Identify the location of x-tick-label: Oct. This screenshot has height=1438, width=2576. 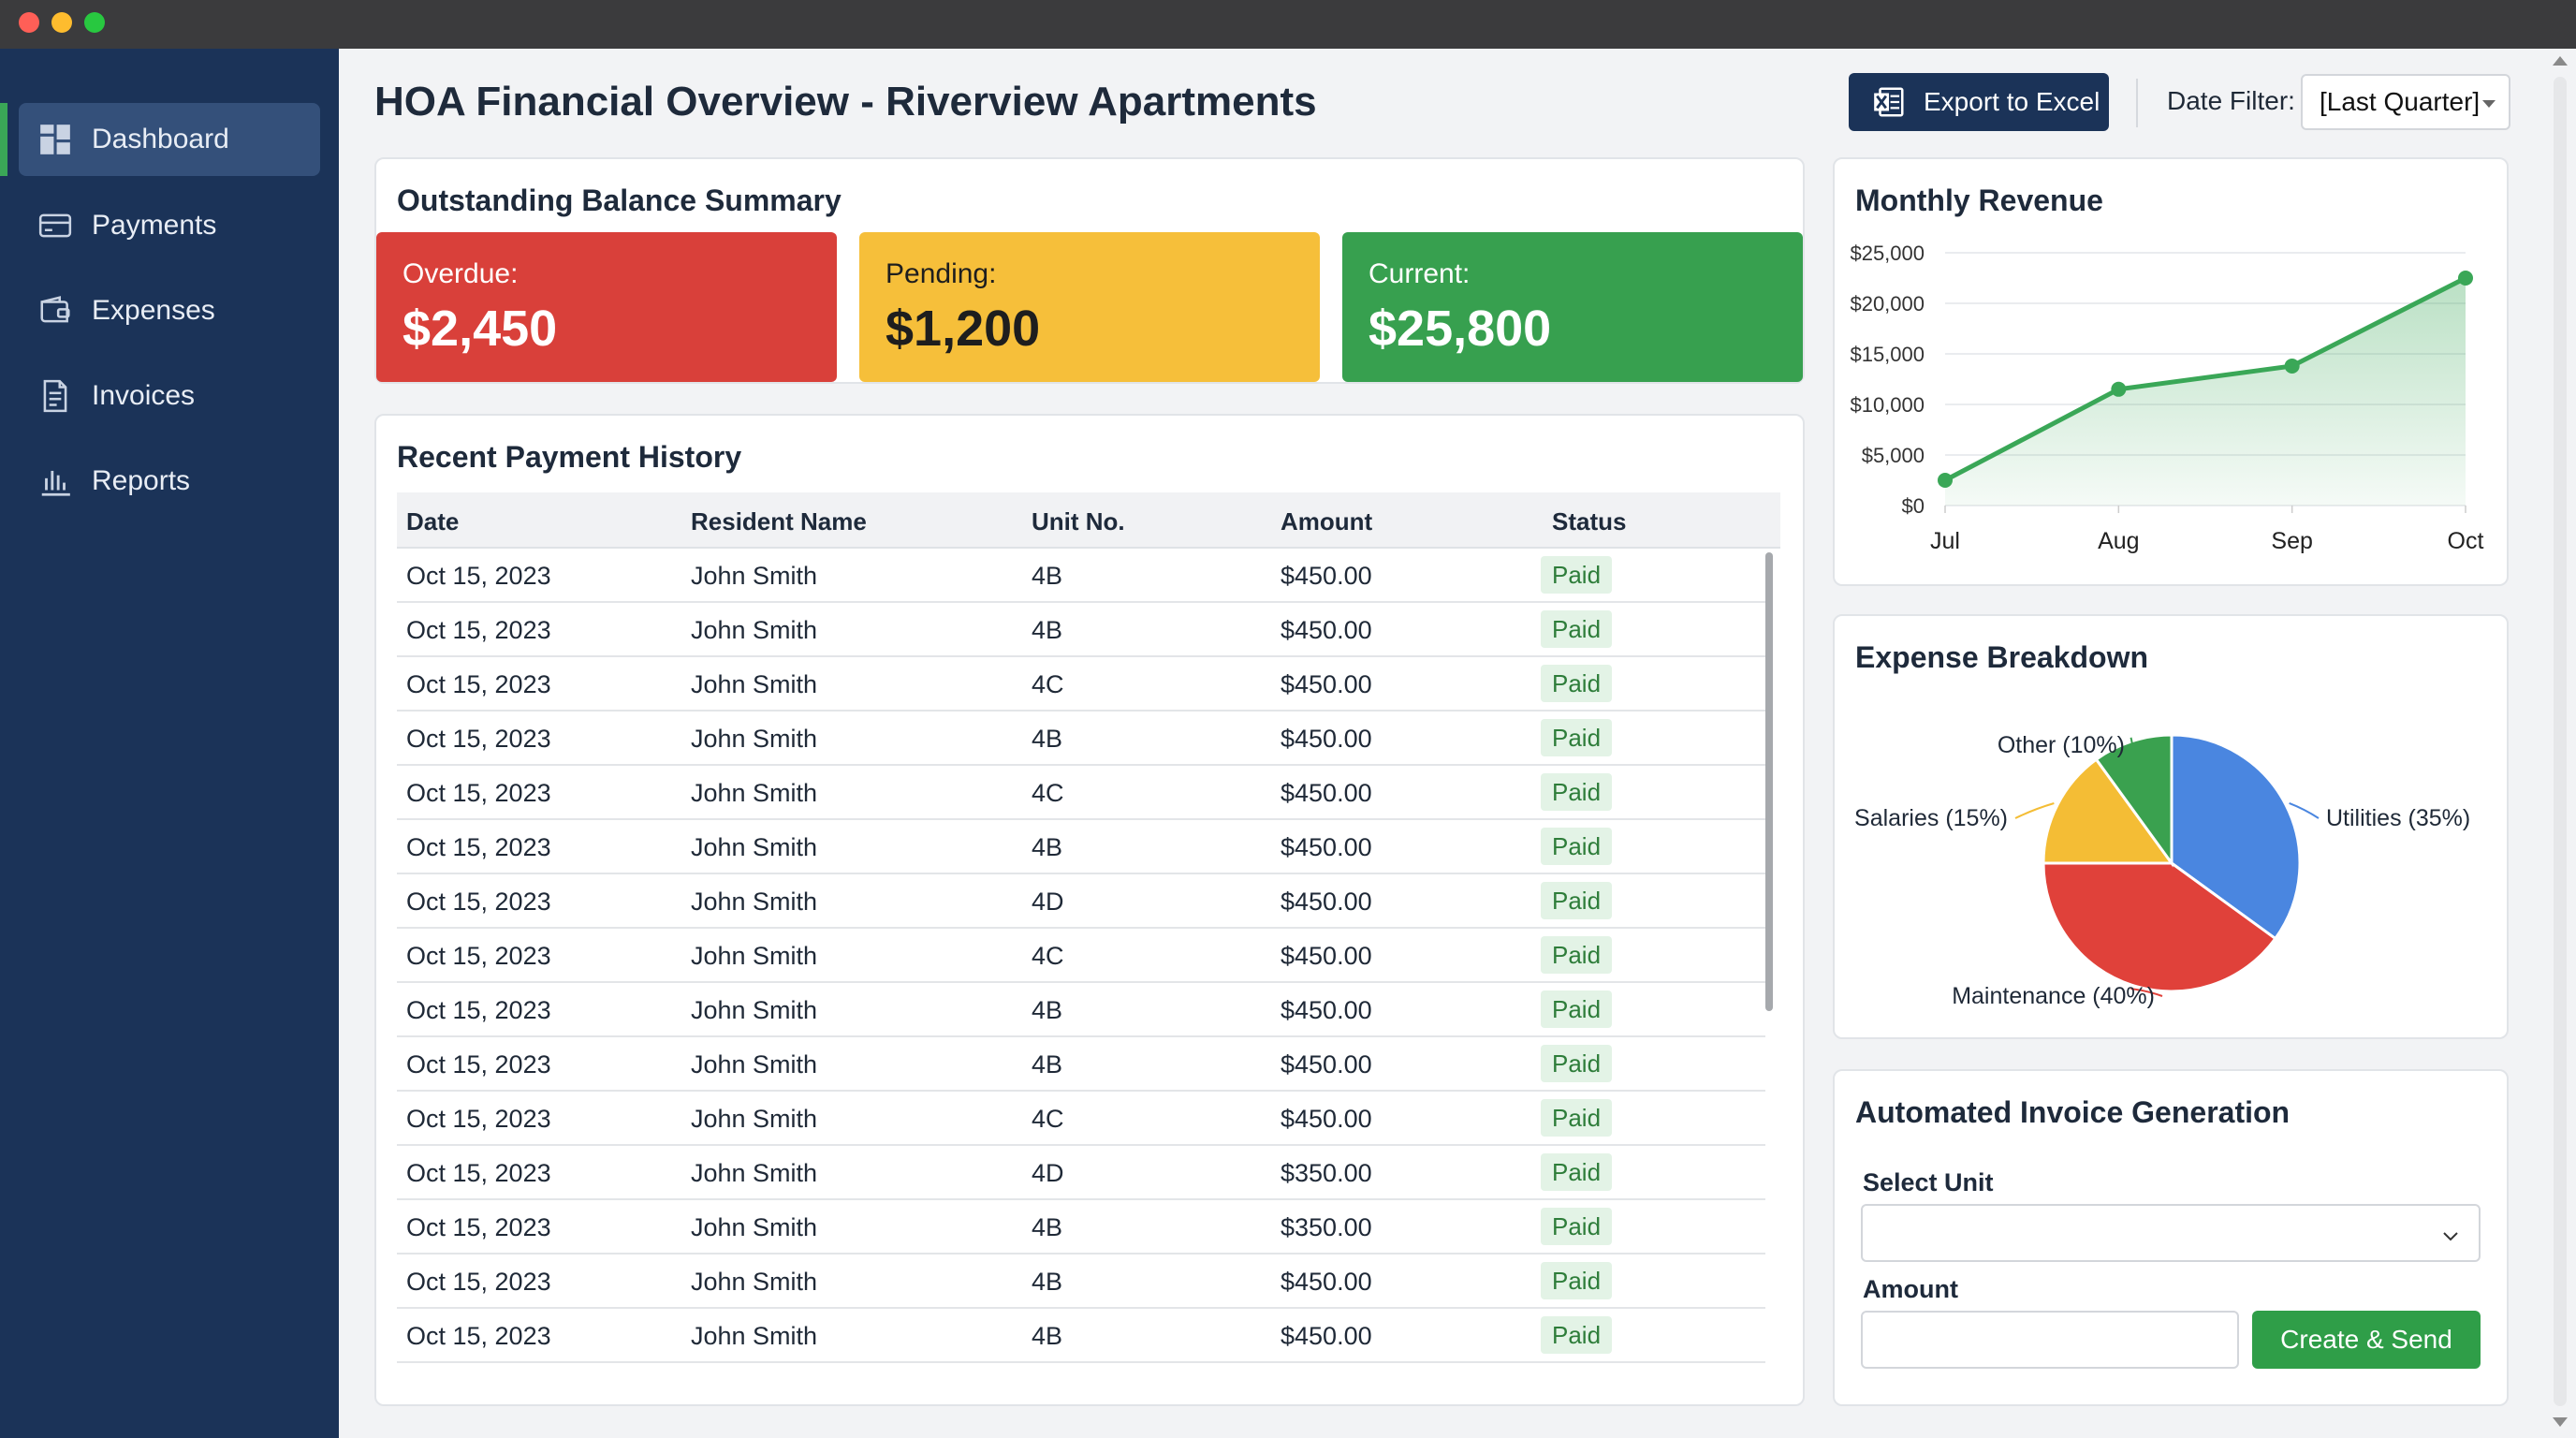
(2466, 541).